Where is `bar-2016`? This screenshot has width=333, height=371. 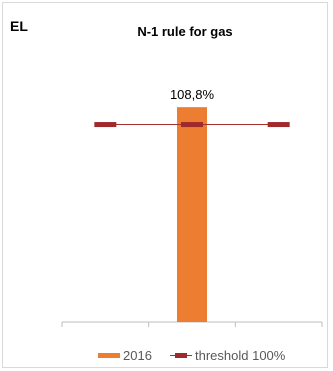 bar-2016 is located at coordinates (192, 214).